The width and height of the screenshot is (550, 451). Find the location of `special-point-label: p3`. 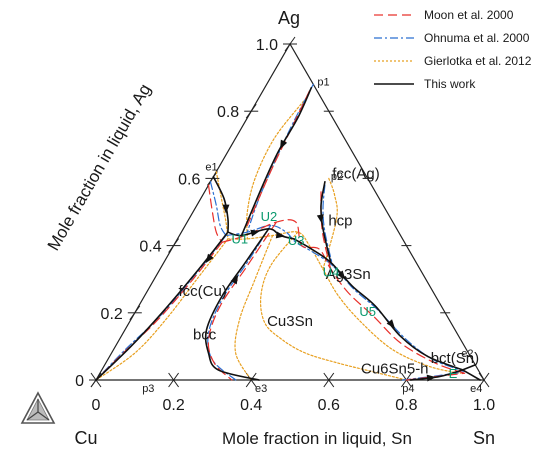

special-point-label: p3 is located at coordinates (148, 389).